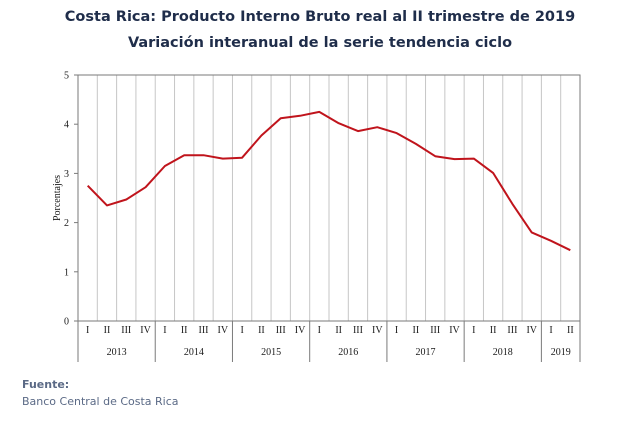 The width and height of the screenshot is (640, 424). What do you see at coordinates (66, 125) in the screenshot?
I see `y-tick-label: 4` at bounding box center [66, 125].